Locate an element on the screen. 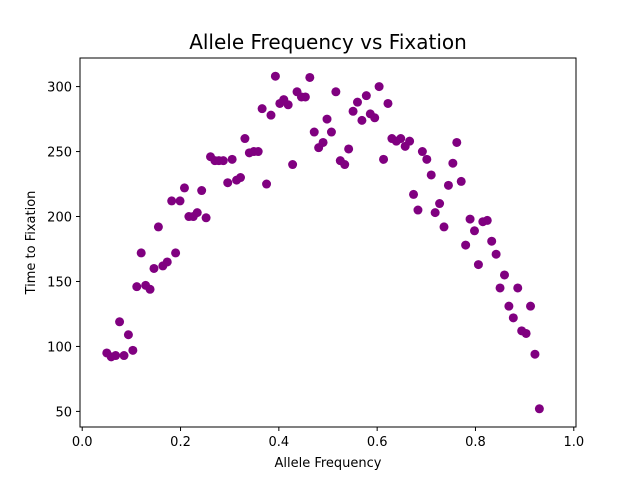  x-axis-label: Allele Frequency is located at coordinates (327, 463).